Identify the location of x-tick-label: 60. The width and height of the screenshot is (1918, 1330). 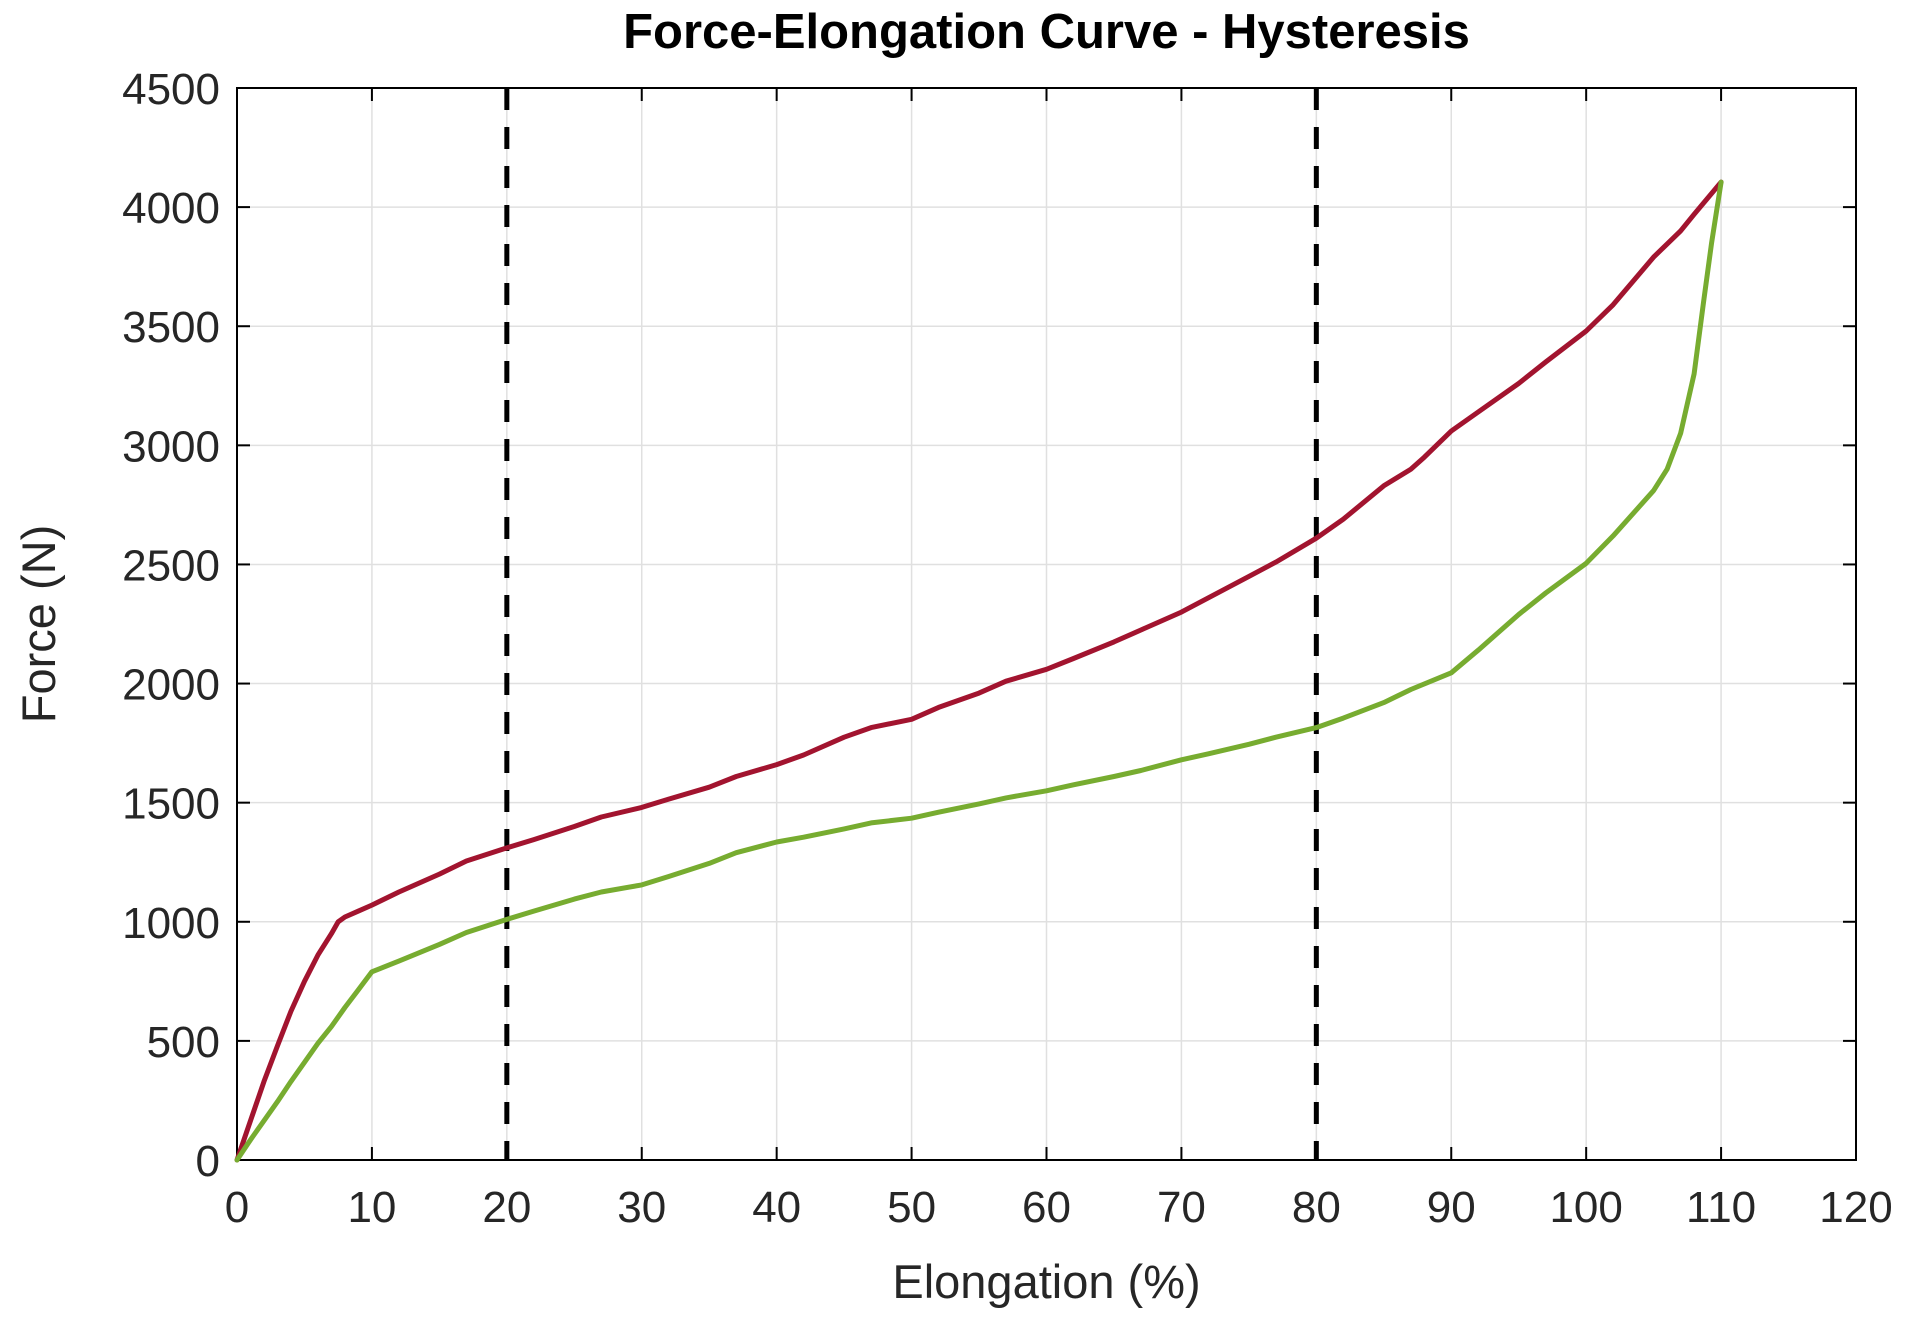
(1046, 1207).